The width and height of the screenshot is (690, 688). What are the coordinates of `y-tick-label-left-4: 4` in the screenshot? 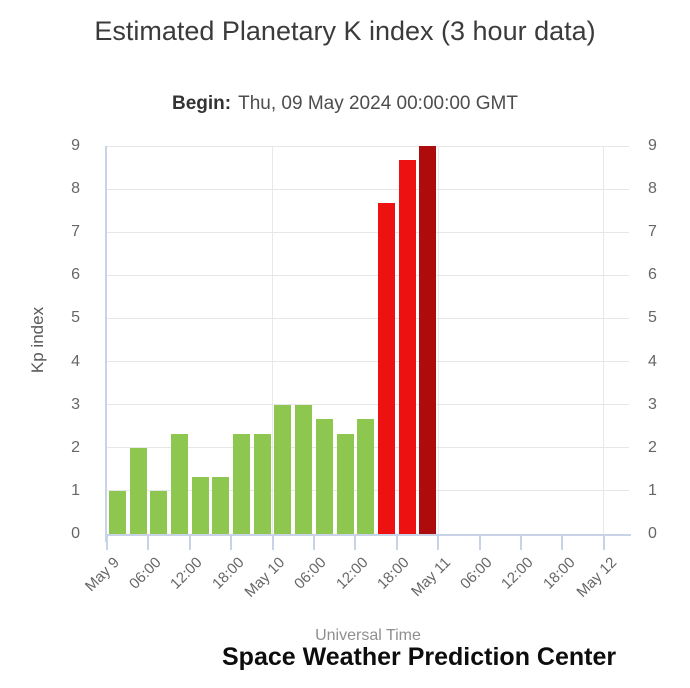 It's located at (75, 361).